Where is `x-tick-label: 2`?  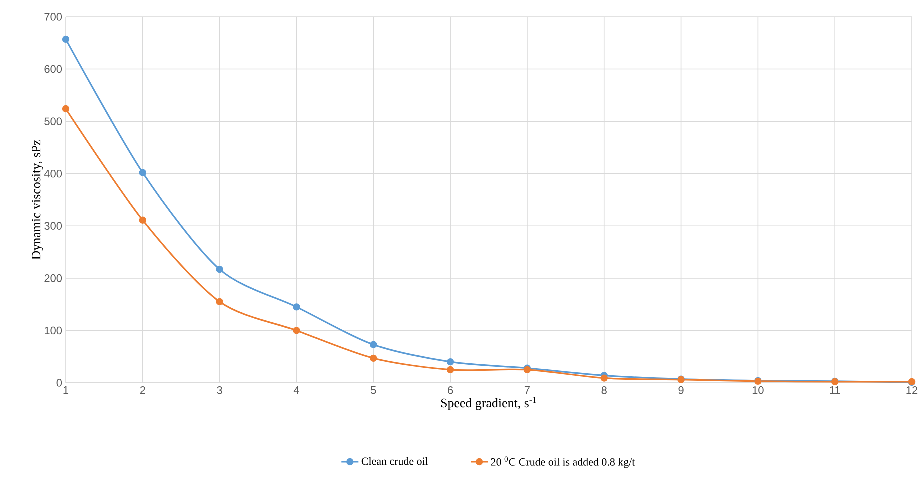 x-tick-label: 2 is located at coordinates (143, 390).